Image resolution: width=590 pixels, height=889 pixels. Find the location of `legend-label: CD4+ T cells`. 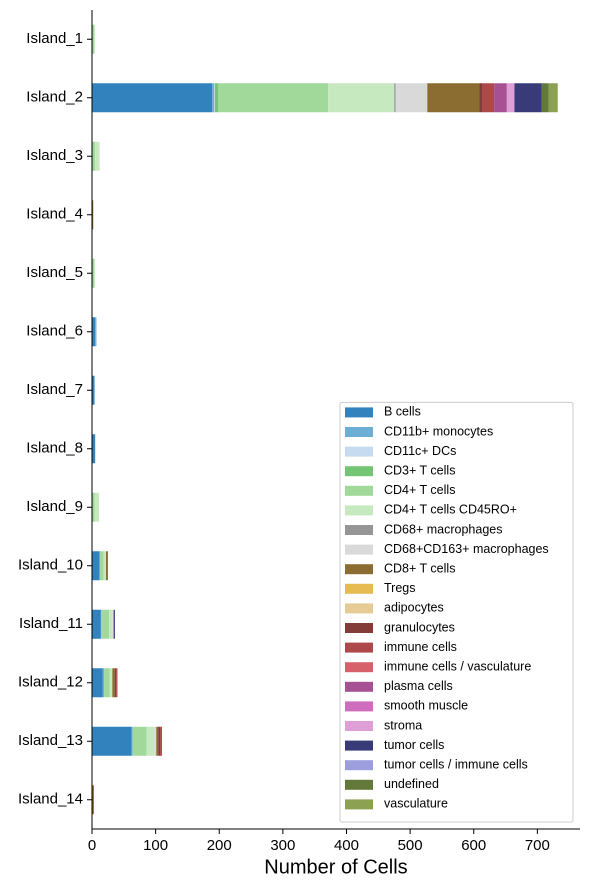

legend-label: CD4+ T cells is located at coordinates (419, 490).